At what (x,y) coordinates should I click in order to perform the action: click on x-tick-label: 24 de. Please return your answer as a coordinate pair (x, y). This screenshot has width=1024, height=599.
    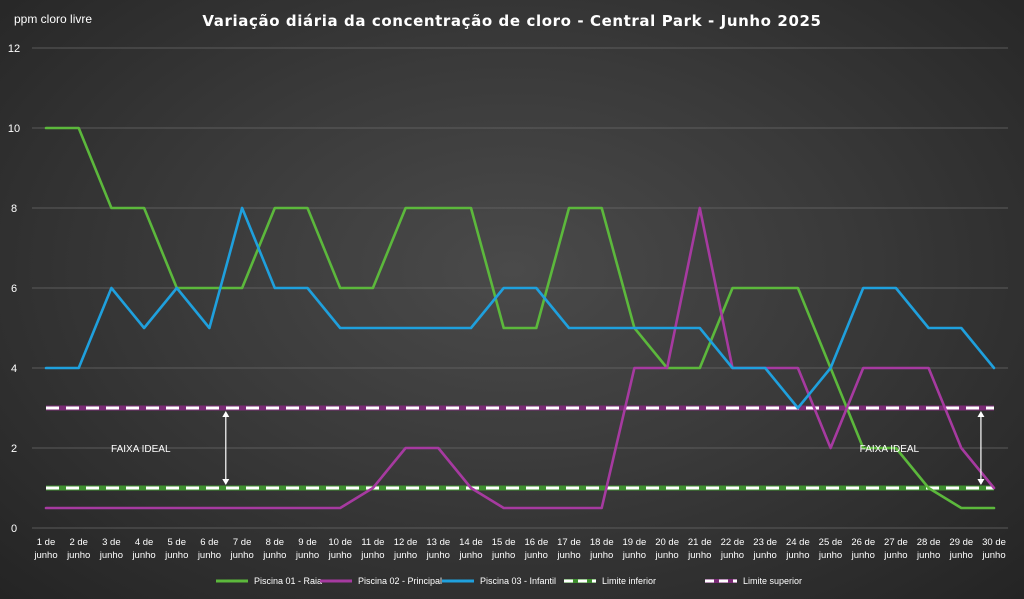
    Looking at the image, I should click on (798, 542).